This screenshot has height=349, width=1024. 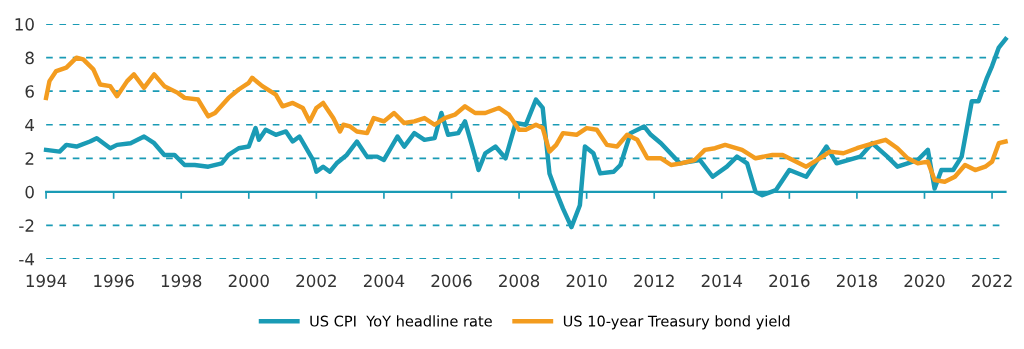 What do you see at coordinates (519, 281) in the screenshot?
I see `x-tick-label: 2008` at bounding box center [519, 281].